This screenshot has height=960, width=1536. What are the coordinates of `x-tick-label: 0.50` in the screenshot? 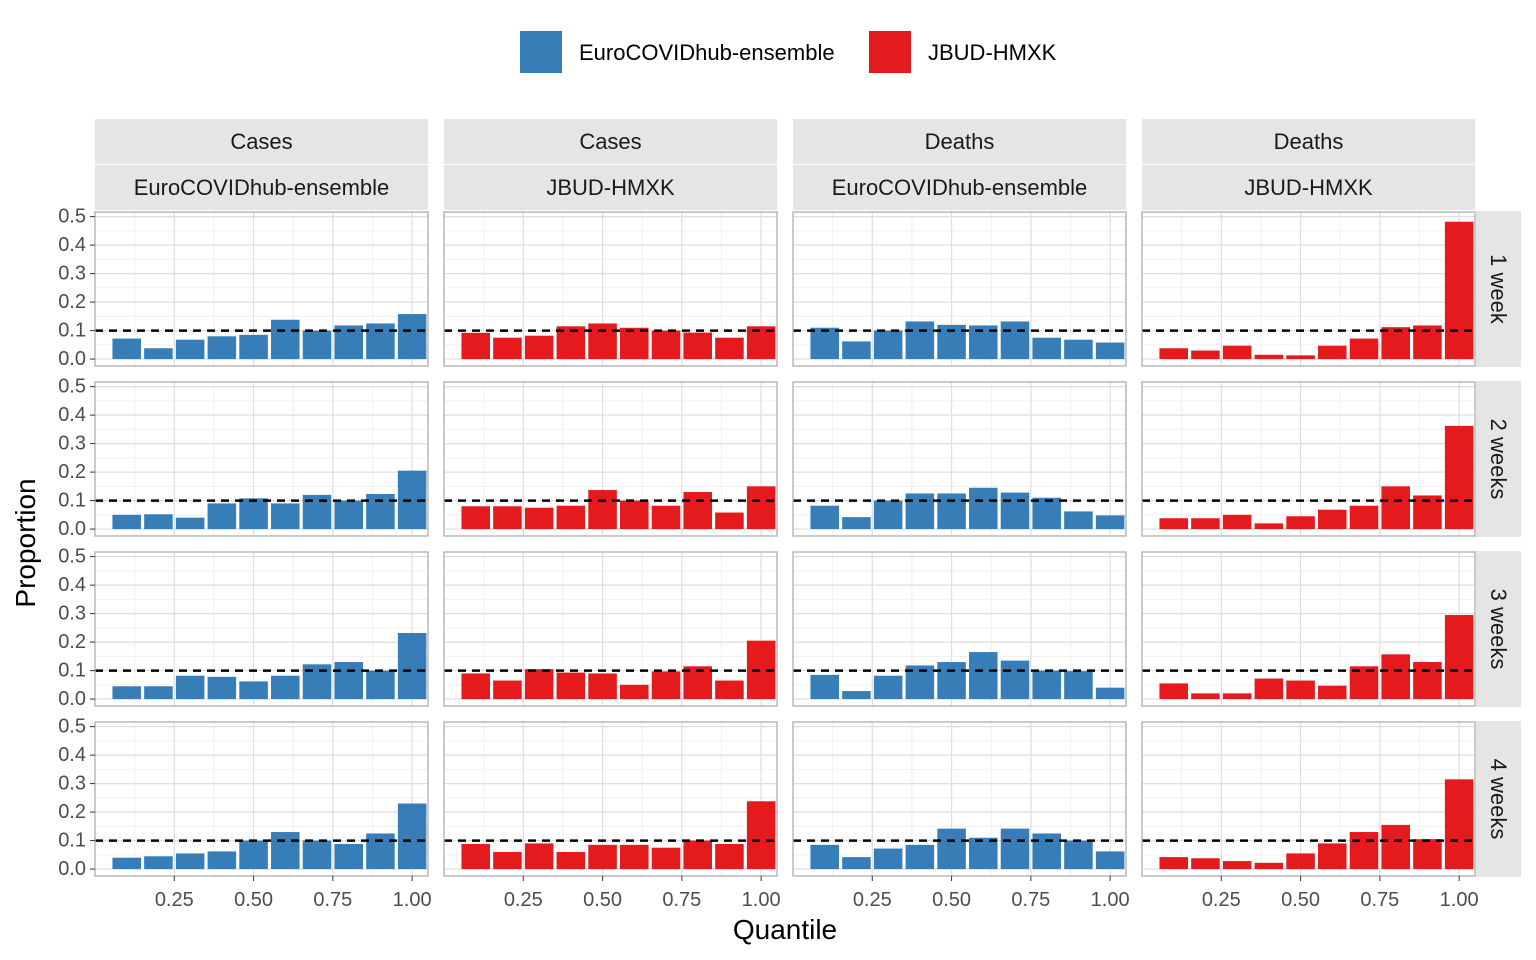 It's located at (1300, 900).